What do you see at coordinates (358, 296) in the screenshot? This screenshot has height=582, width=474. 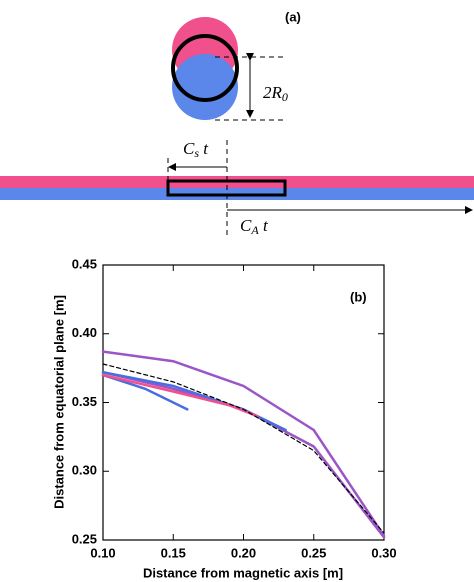 I see `panel-label: (b)` at bounding box center [358, 296].